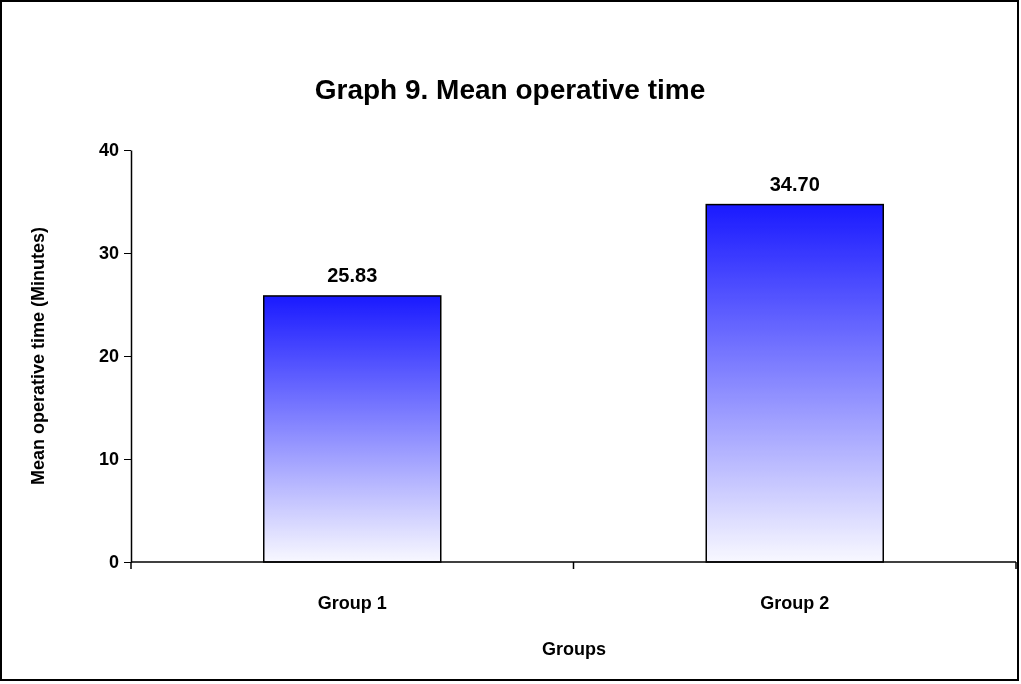 The width and height of the screenshot is (1021, 684). What do you see at coordinates (795, 603) in the screenshot?
I see `x-tick-label: Group 2` at bounding box center [795, 603].